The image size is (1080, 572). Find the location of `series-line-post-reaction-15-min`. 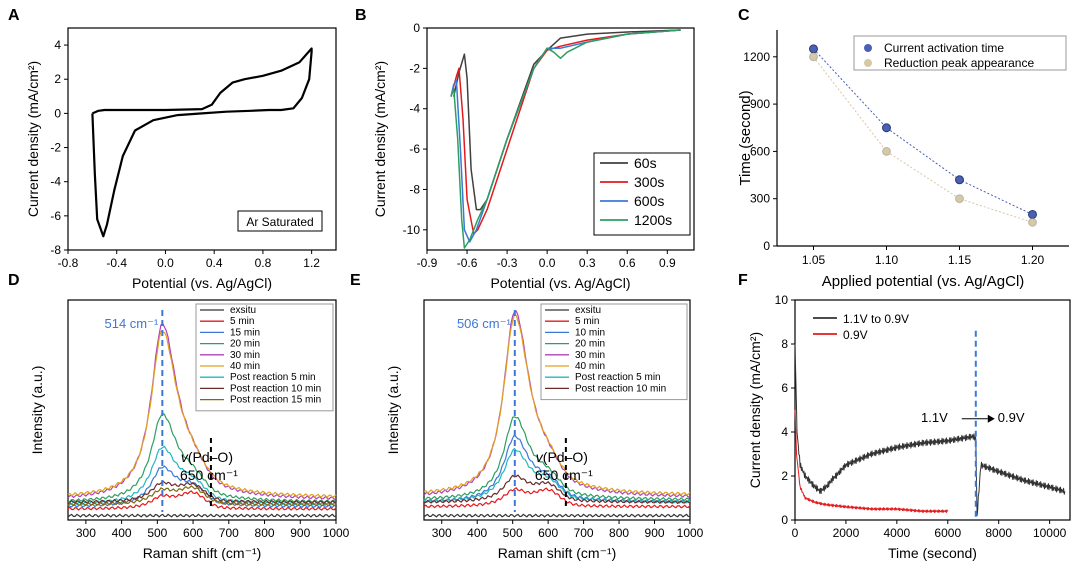

series-line-post-reaction-15-min is located at coordinates (202, 496).